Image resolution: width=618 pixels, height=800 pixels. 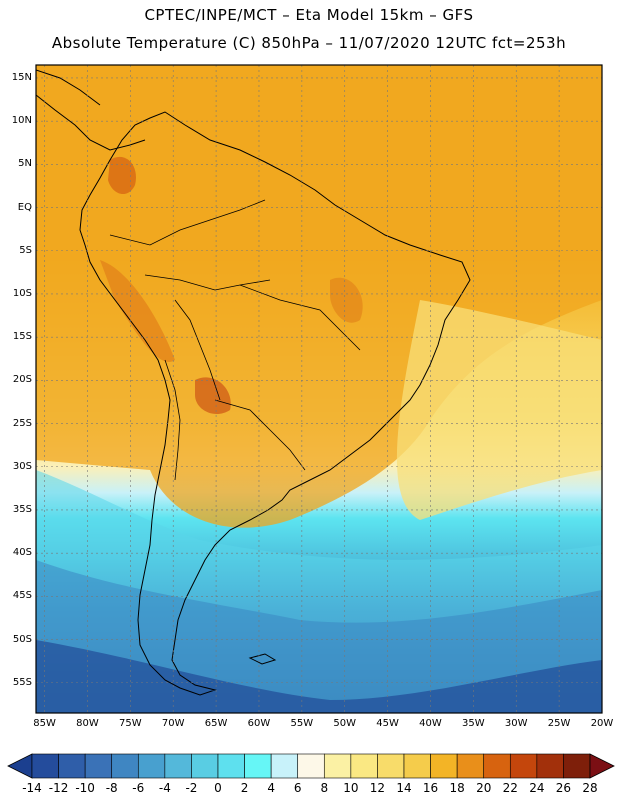 I want to click on lon-label: 80W, so click(x=87, y=723).